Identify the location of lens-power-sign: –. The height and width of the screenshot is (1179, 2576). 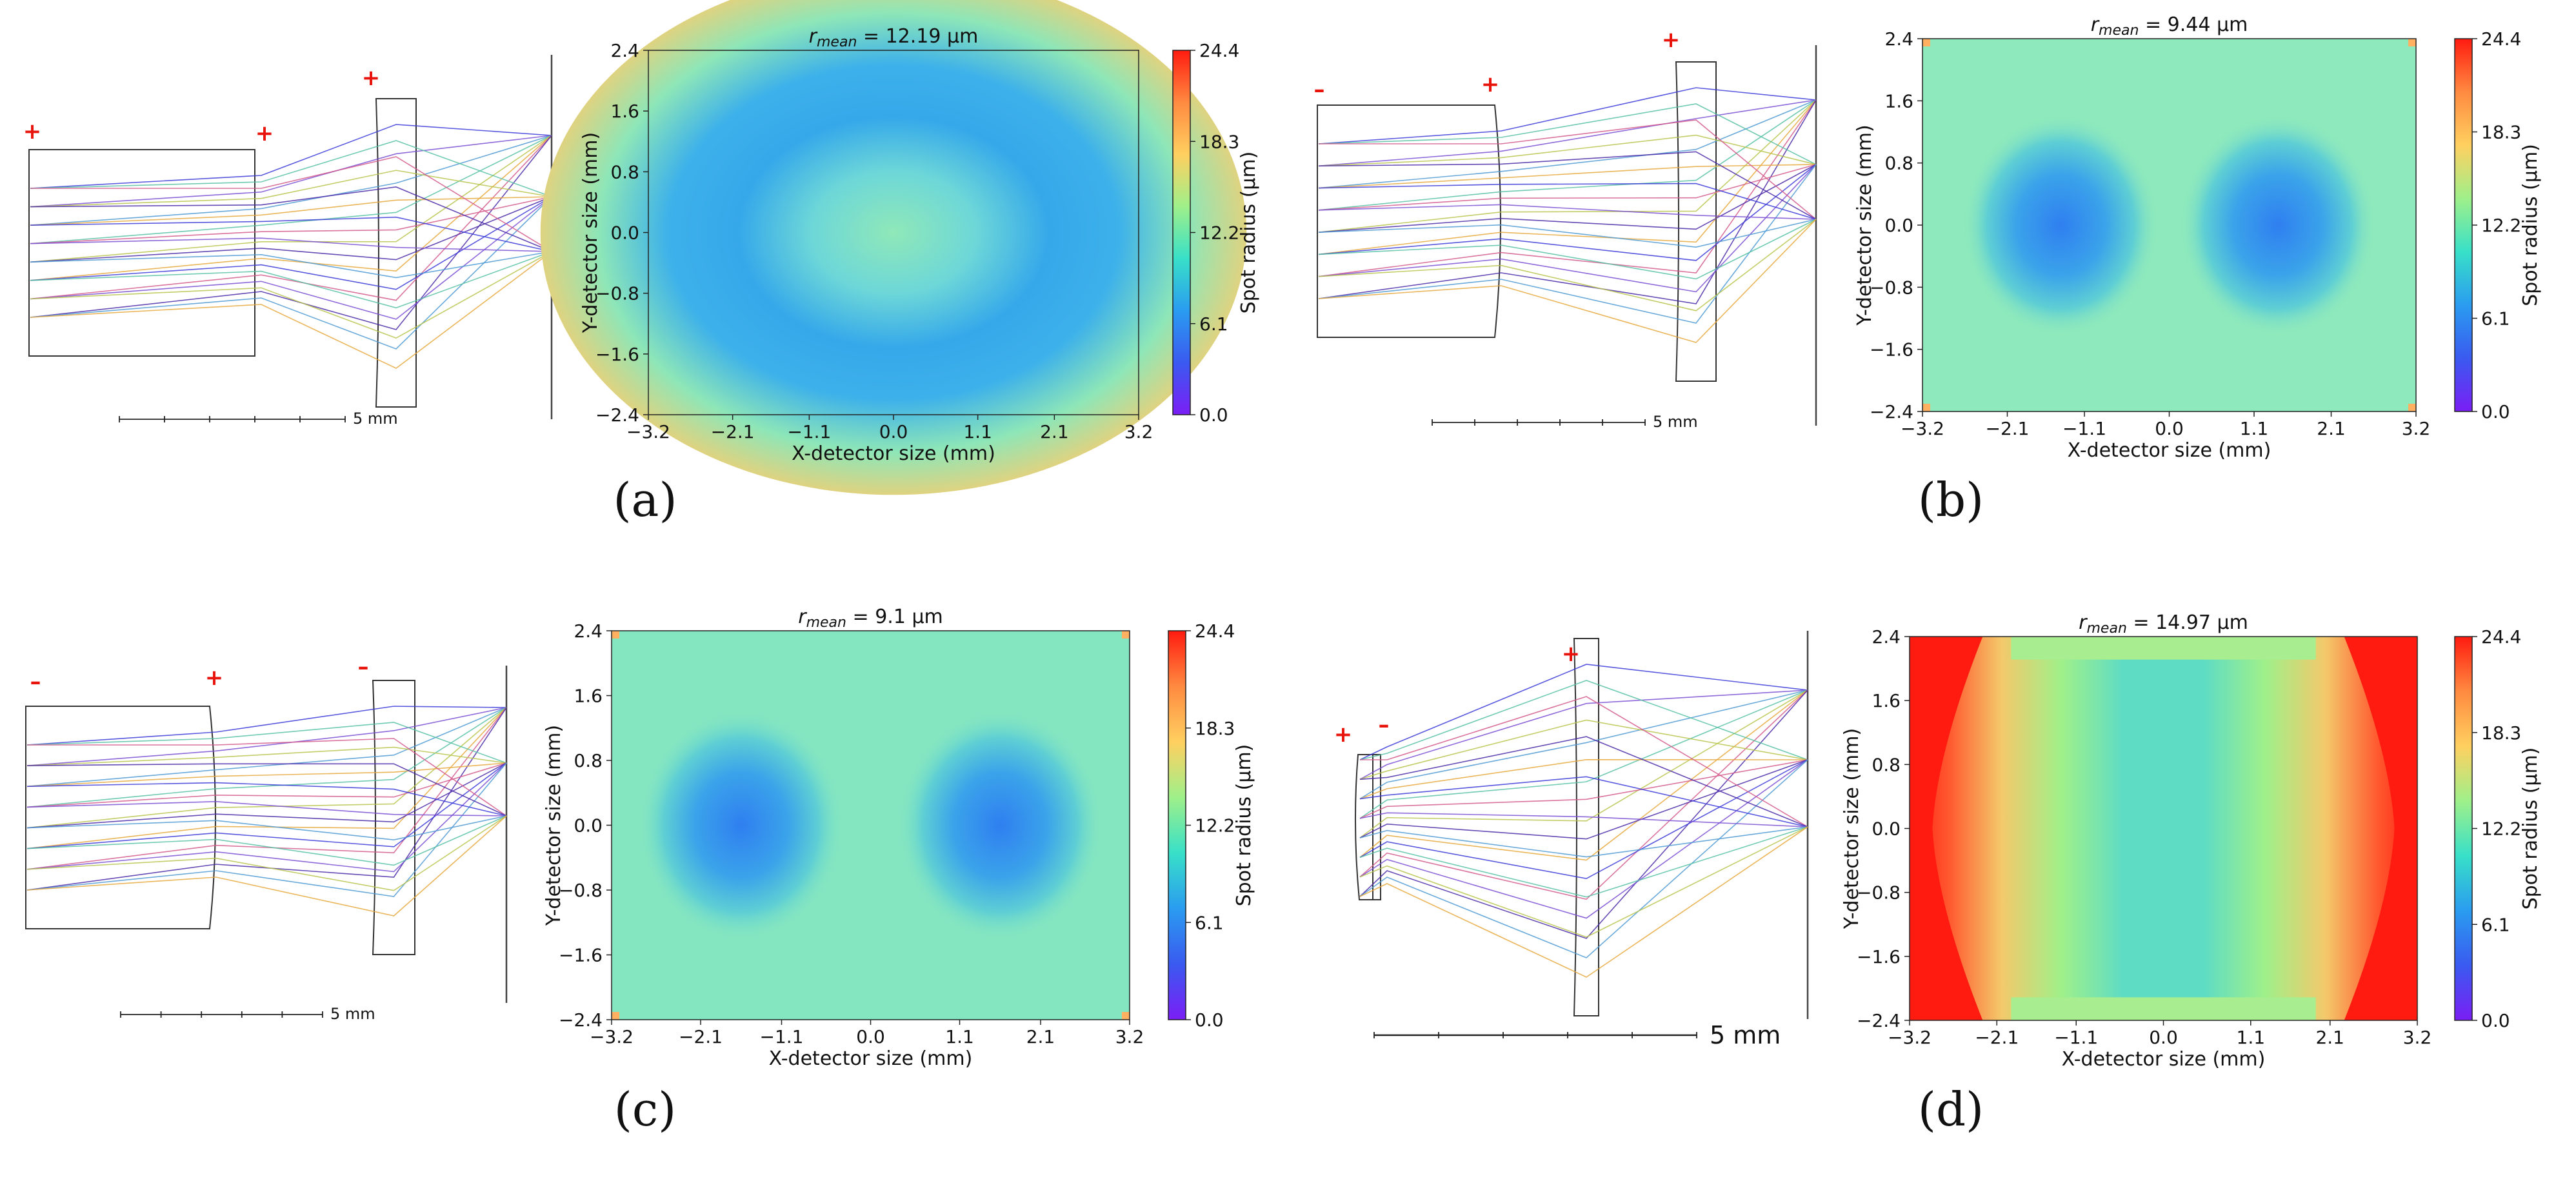
(363, 667).